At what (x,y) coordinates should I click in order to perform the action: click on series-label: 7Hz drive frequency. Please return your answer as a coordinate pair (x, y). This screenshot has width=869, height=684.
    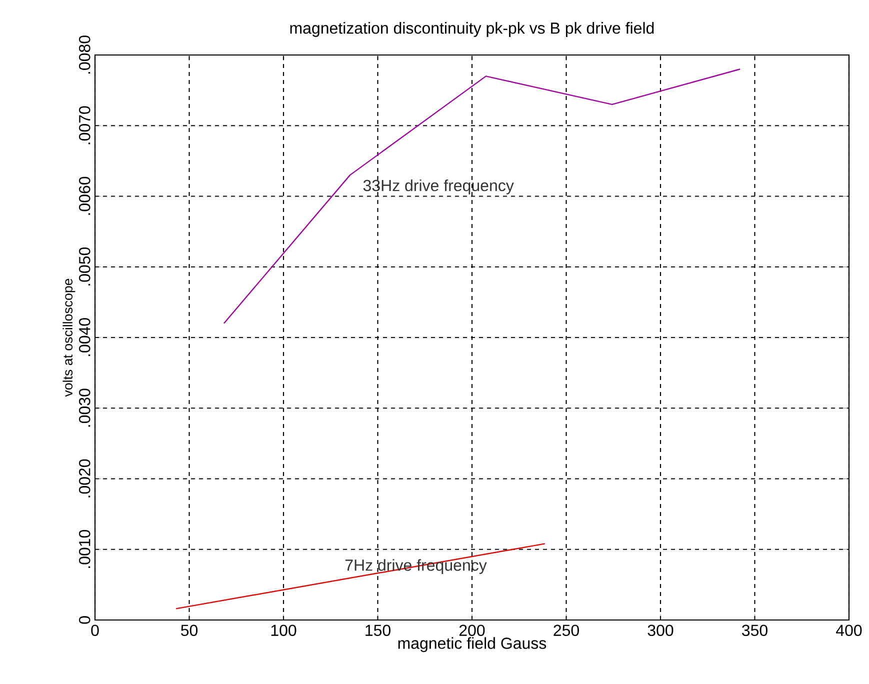
    Looking at the image, I should click on (416, 566).